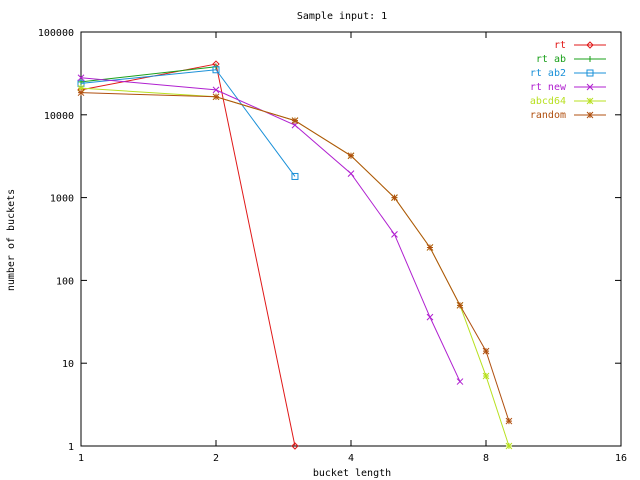 The height and width of the screenshot is (480, 640). I want to click on series-line-rt-ab2, so click(188, 123).